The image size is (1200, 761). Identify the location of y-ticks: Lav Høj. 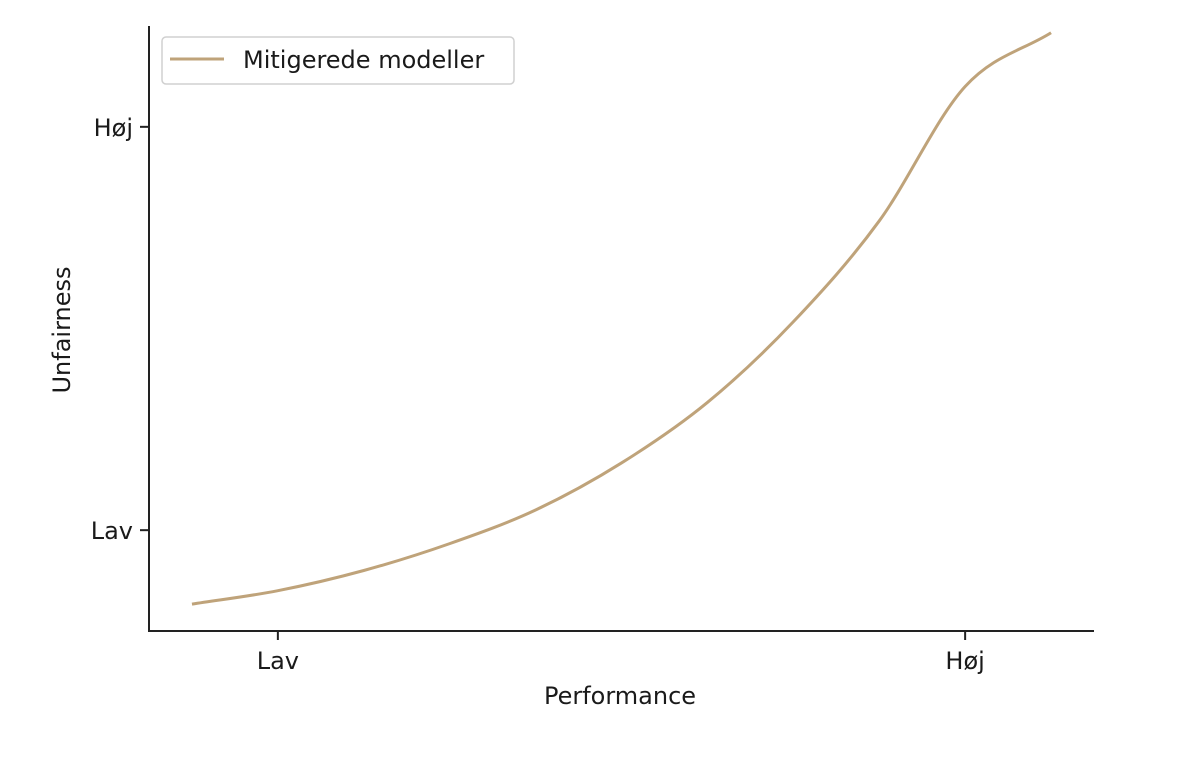
(120, 329).